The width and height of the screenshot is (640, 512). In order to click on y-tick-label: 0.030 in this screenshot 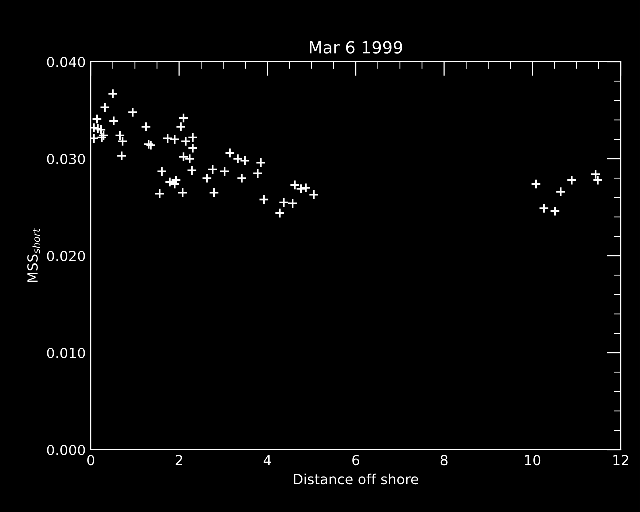, I will do `click(66, 159)`.